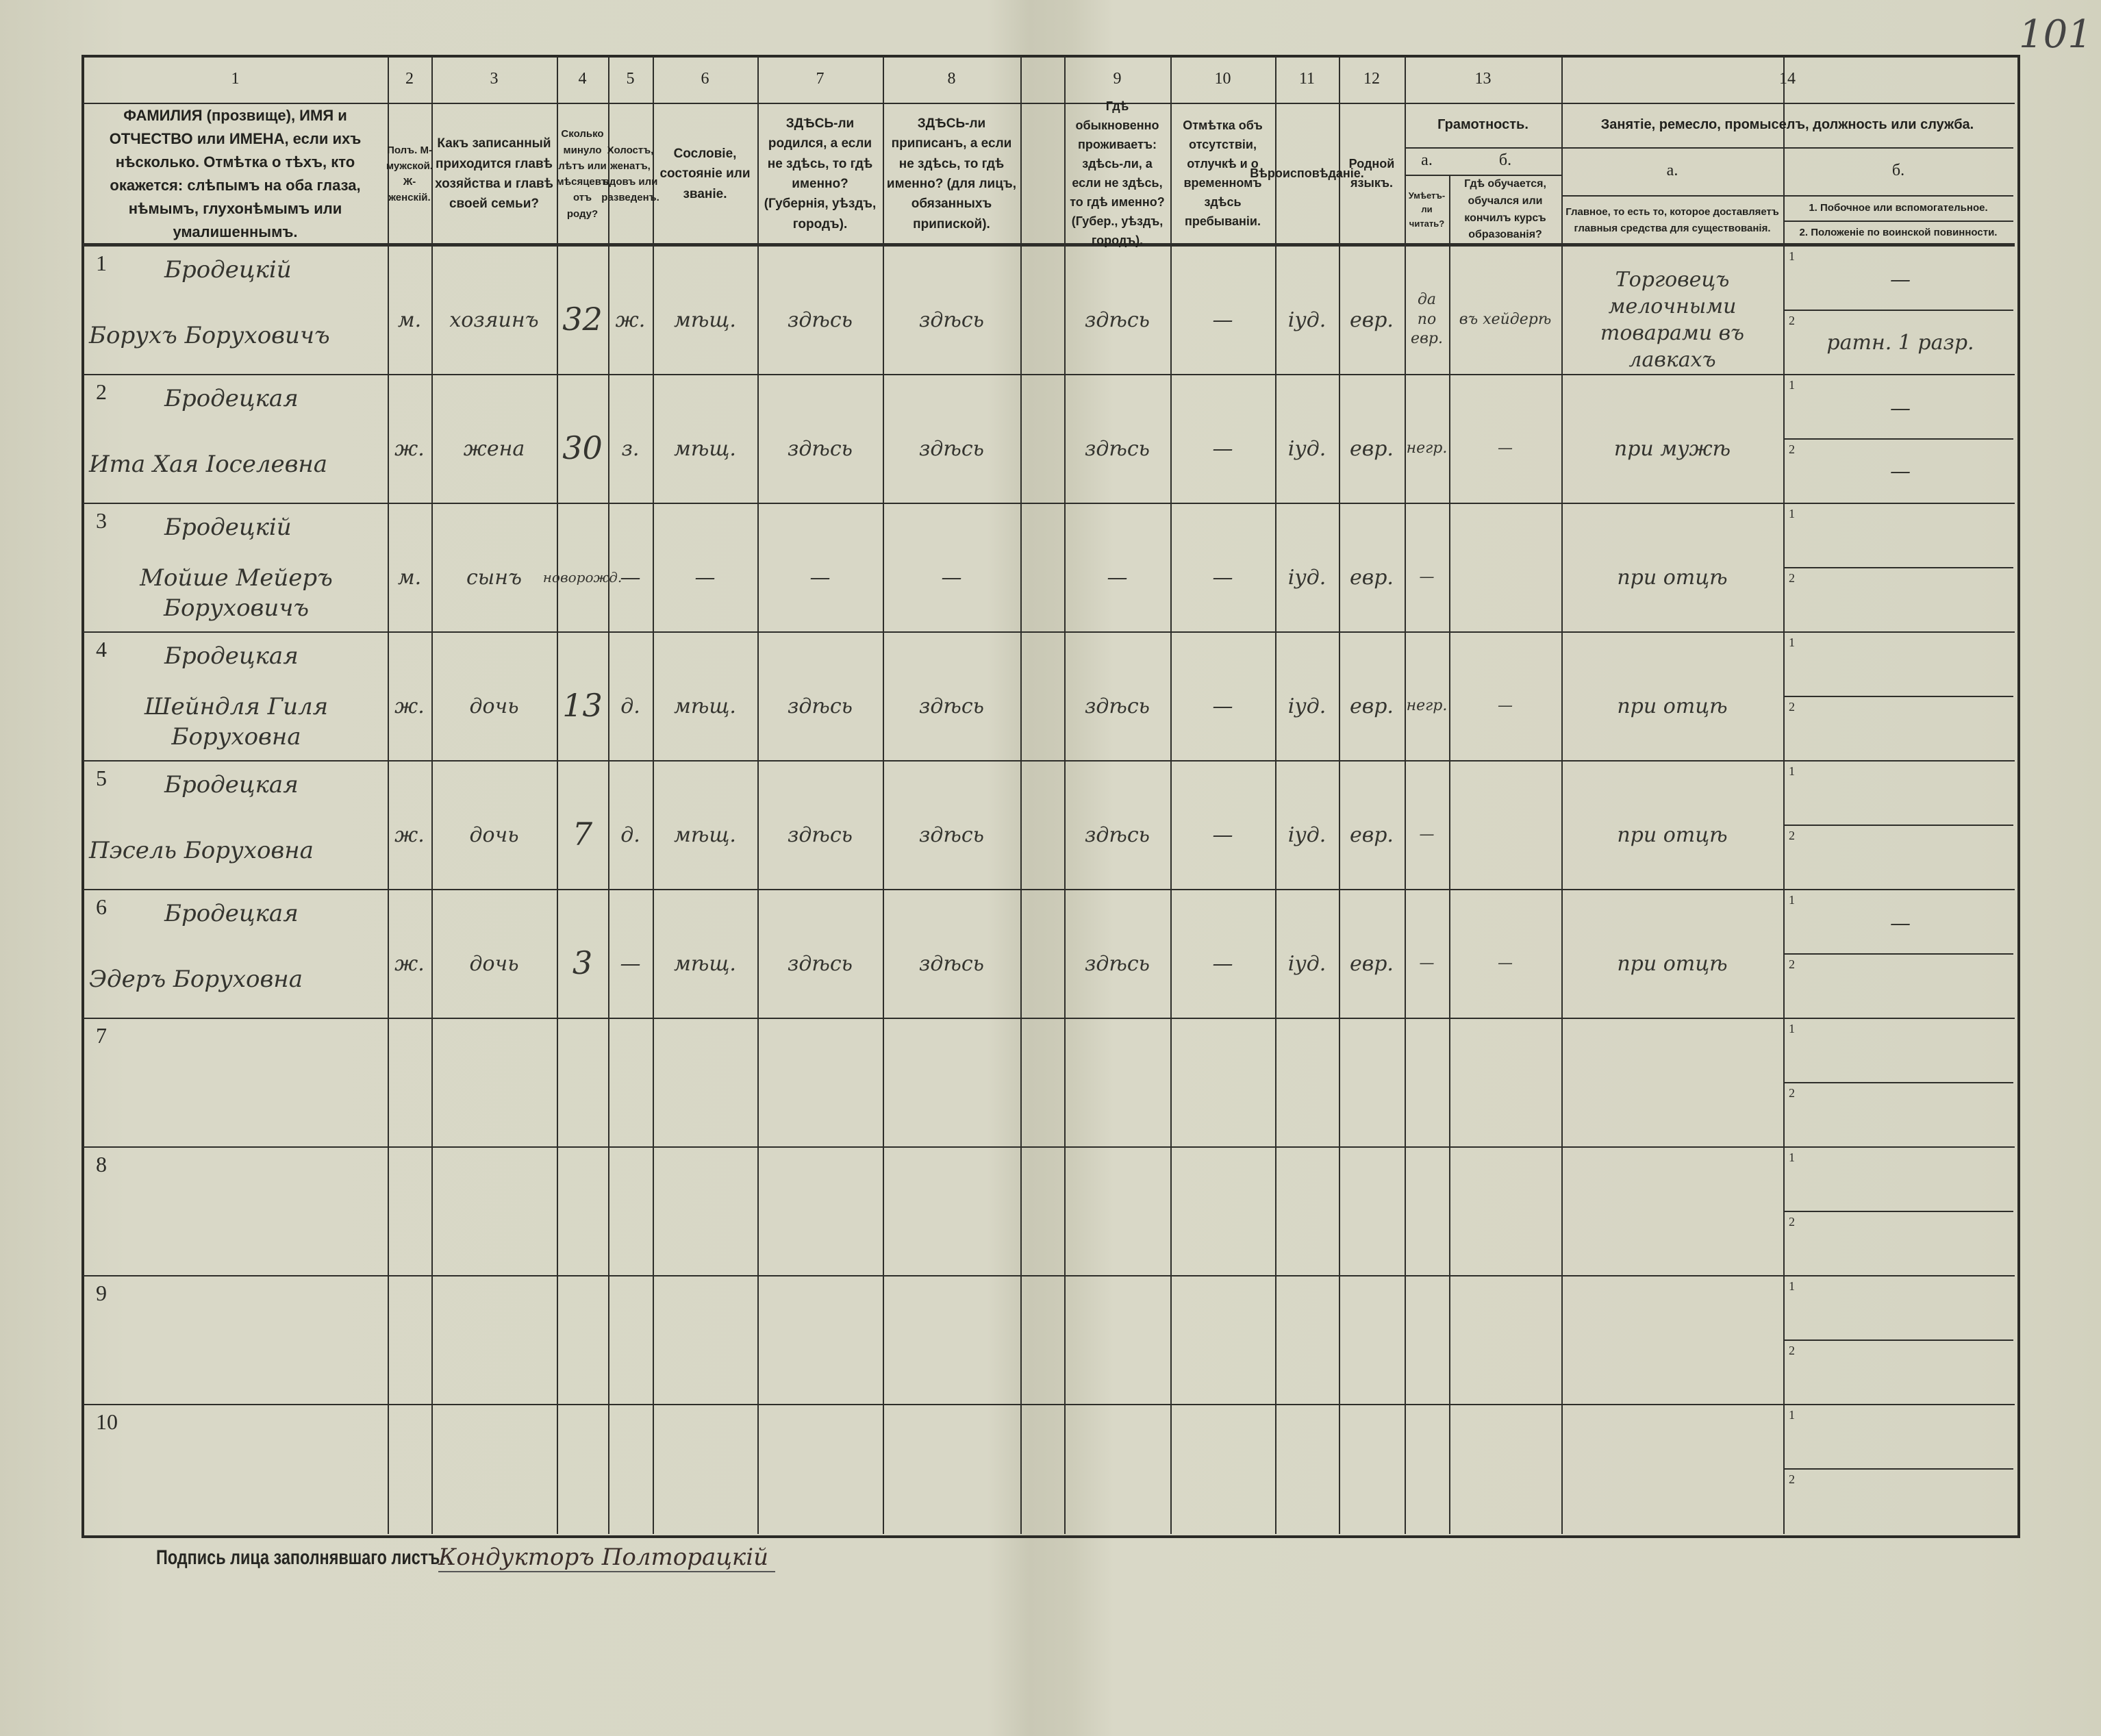 Image resolution: width=2101 pixels, height=1736 pixels. What do you see at coordinates (705, 173) in the screenshot?
I see `column-header-c6: Сословіе, состояніе или званіе.` at bounding box center [705, 173].